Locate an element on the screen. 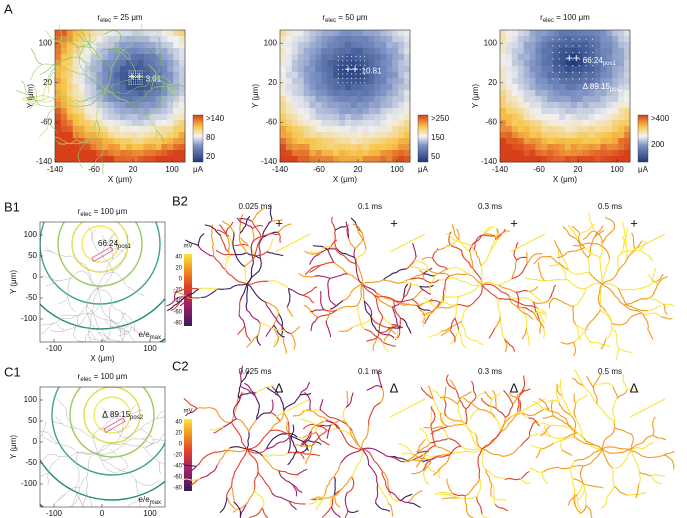  panel-label: A is located at coordinates (8, 8).